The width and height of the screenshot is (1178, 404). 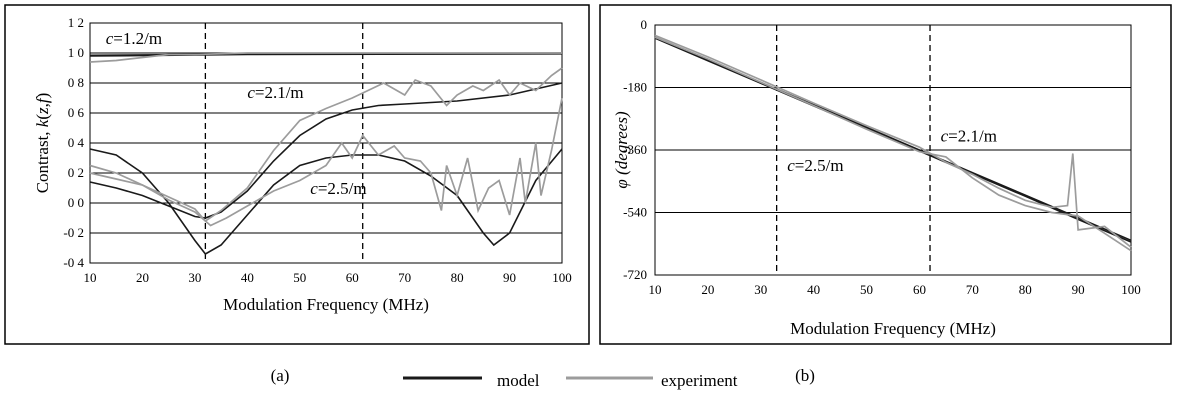 What do you see at coordinates (326, 304) in the screenshot?
I see `panel-a-x-axis-label: Modulation Frequency (MHz)` at bounding box center [326, 304].